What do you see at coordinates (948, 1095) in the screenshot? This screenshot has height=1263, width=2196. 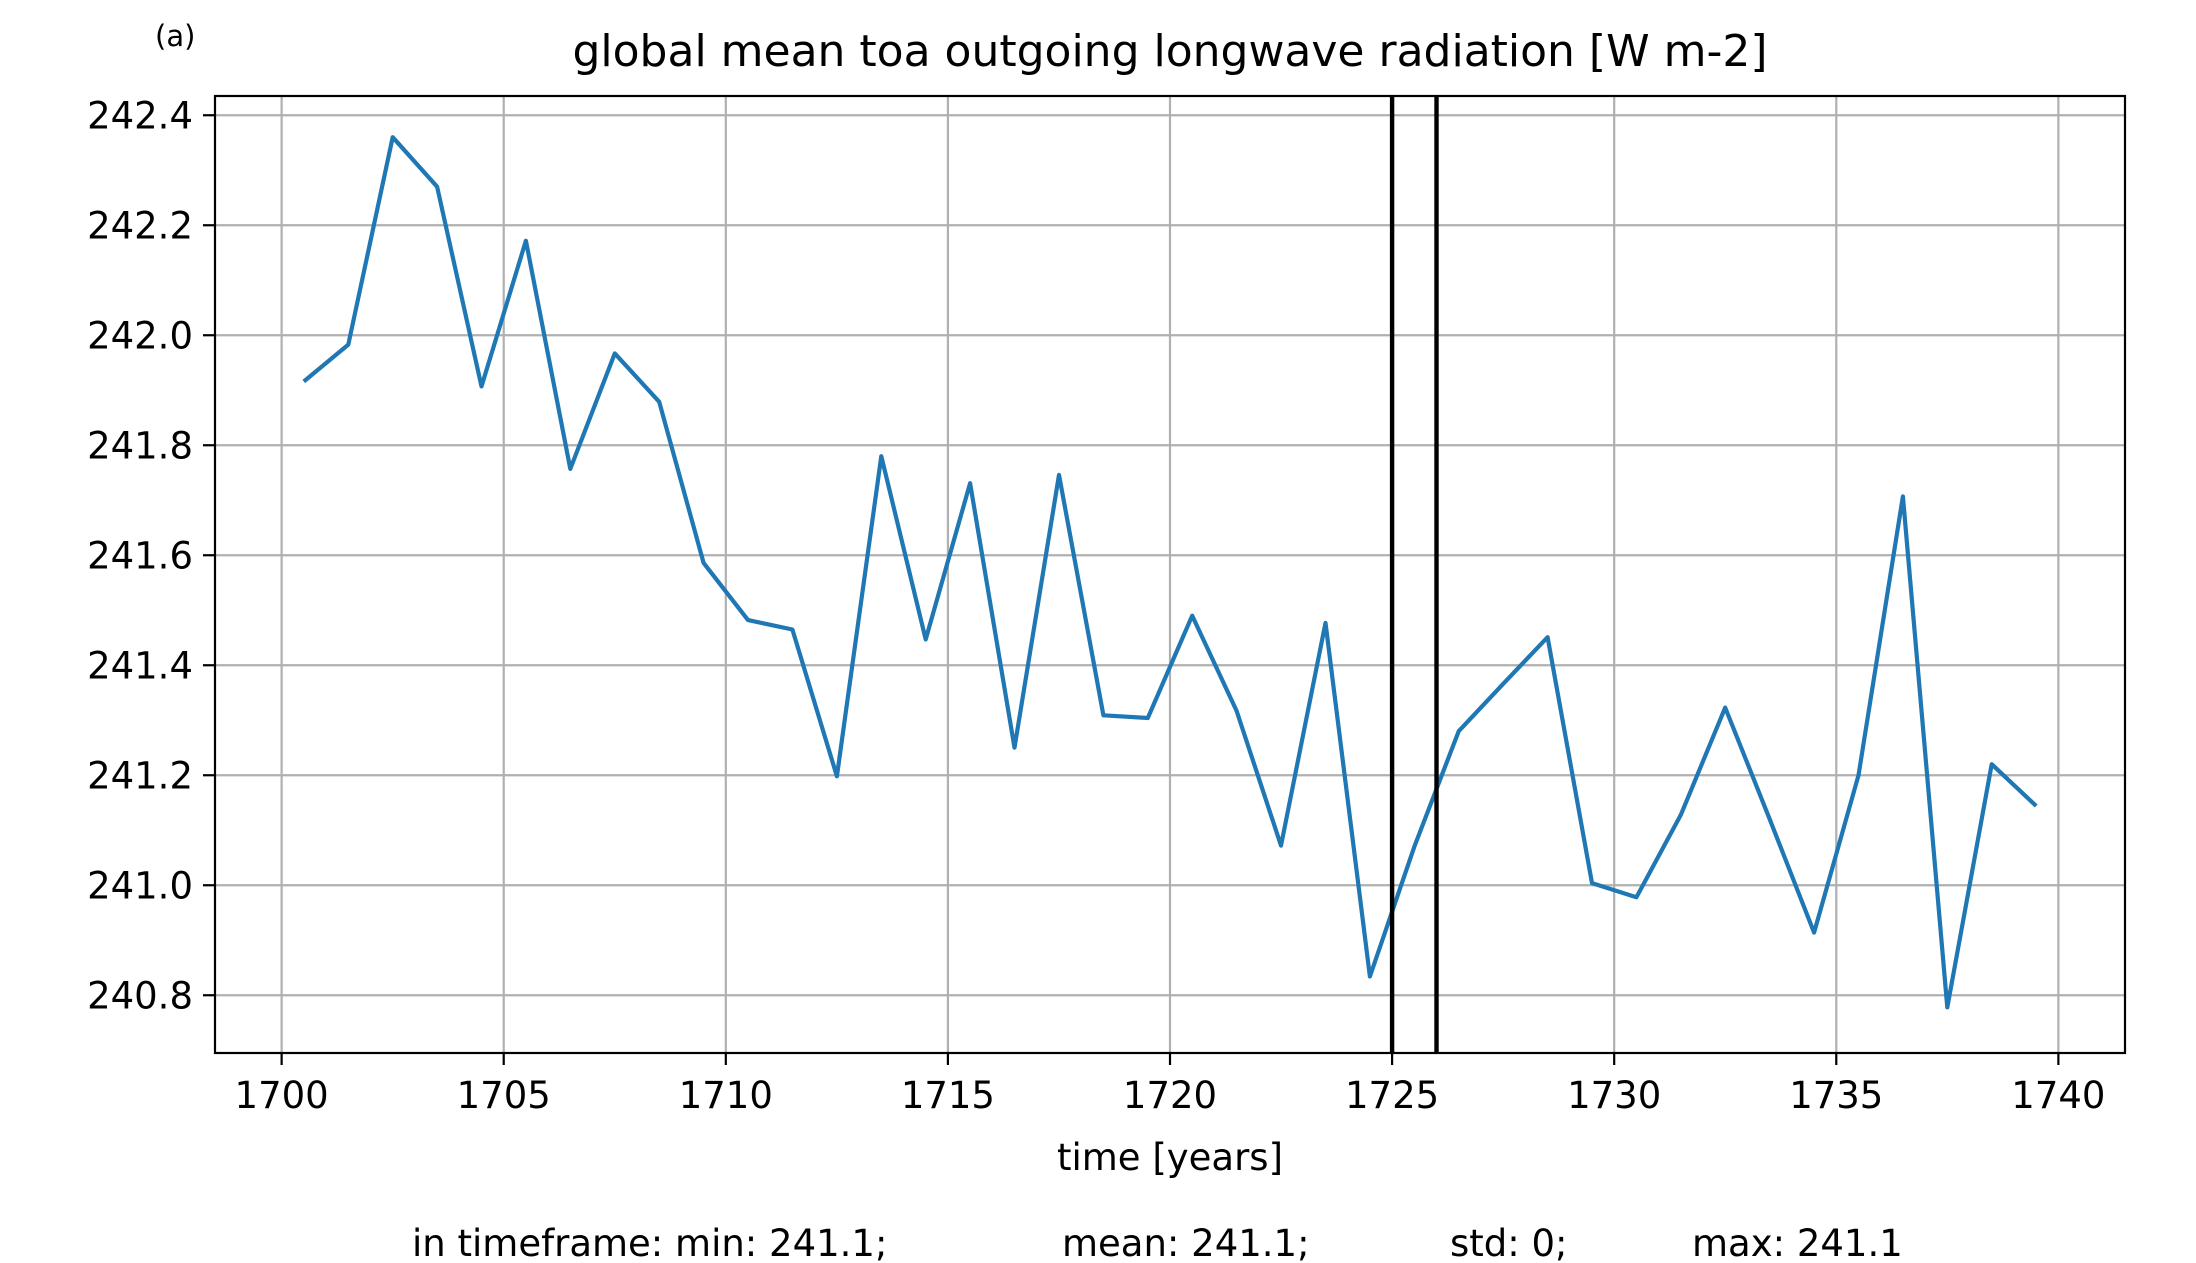 I see `x-tick-label: 1715` at bounding box center [948, 1095].